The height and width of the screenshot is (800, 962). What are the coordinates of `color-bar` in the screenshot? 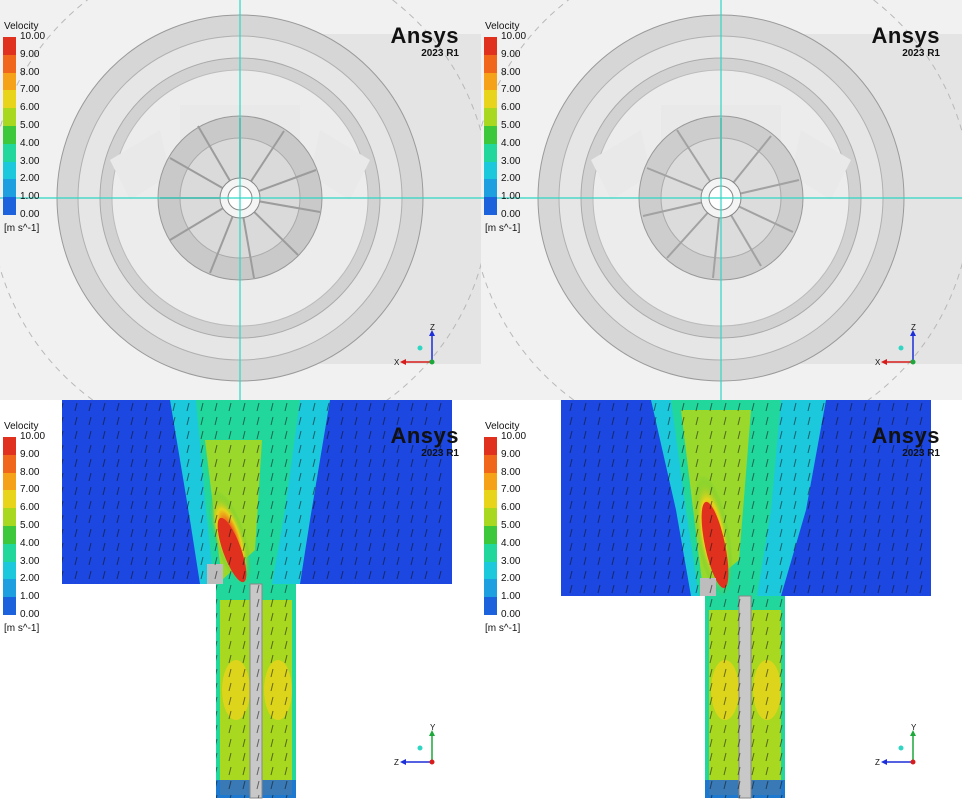 It's located at (9, 126).